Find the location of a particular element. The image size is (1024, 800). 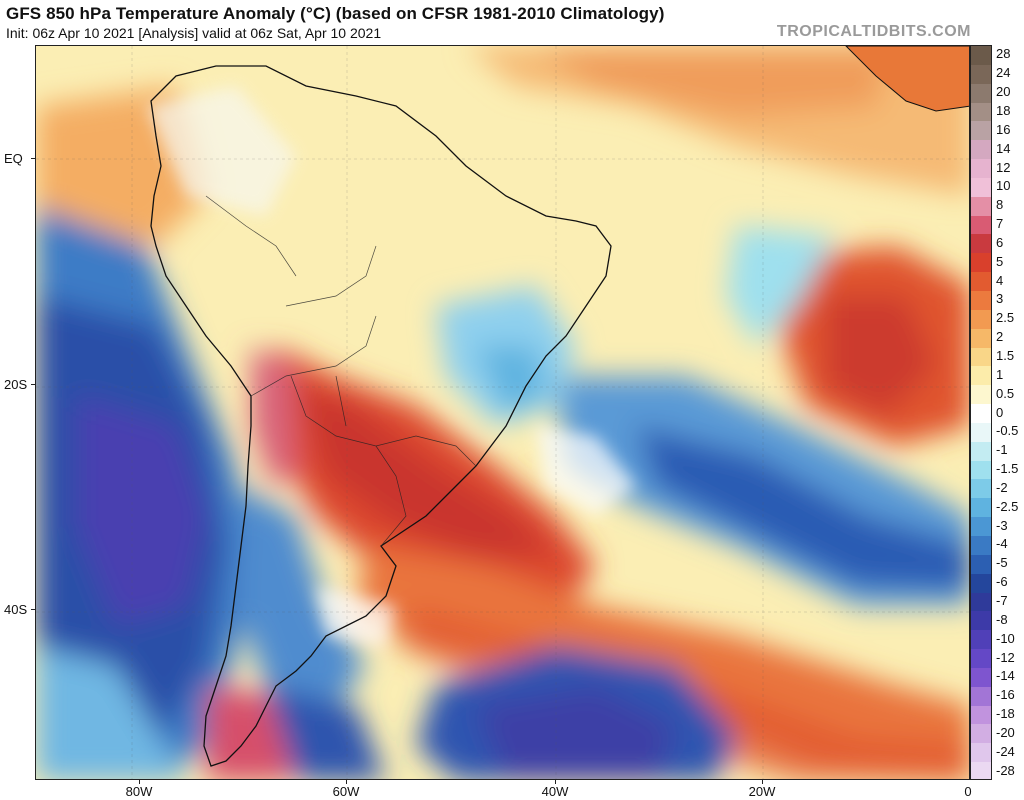

colorbar-label: 14 is located at coordinates (1003, 148).